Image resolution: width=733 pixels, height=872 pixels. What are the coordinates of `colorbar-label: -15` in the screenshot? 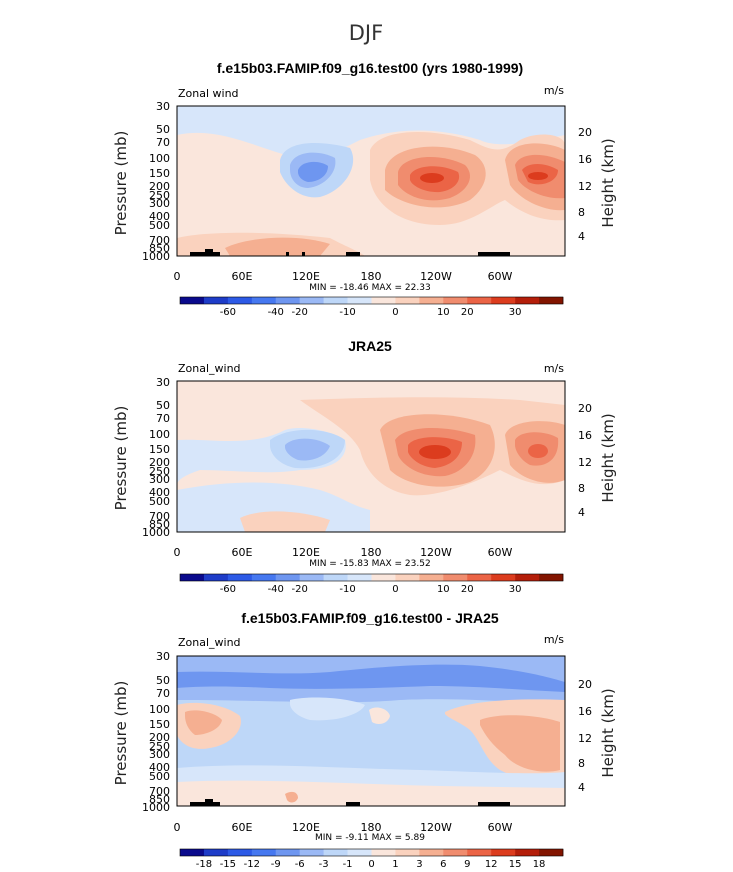 It's located at (228, 864).